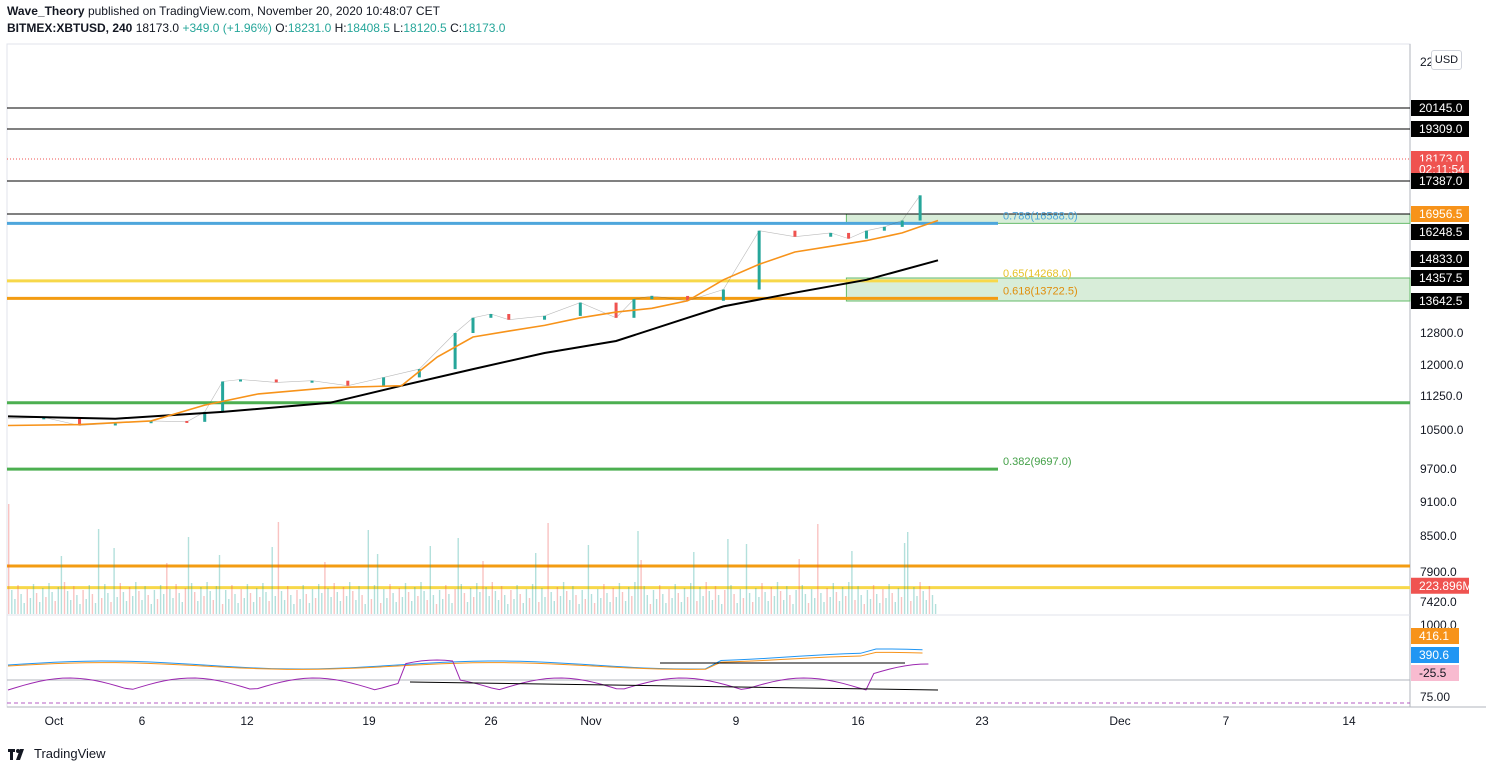  I want to click on price-tag-bg, so click(1440, 301).